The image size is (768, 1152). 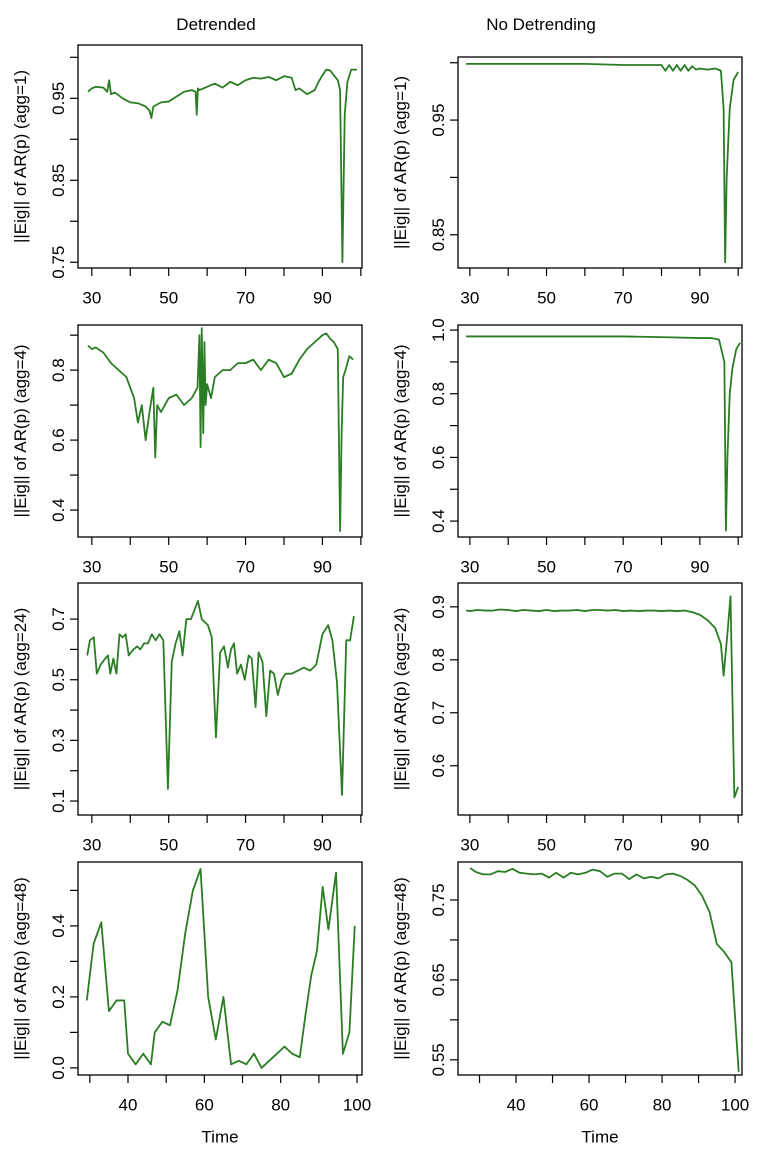 What do you see at coordinates (438, 330) in the screenshot?
I see `y-tick-label: 1.0` at bounding box center [438, 330].